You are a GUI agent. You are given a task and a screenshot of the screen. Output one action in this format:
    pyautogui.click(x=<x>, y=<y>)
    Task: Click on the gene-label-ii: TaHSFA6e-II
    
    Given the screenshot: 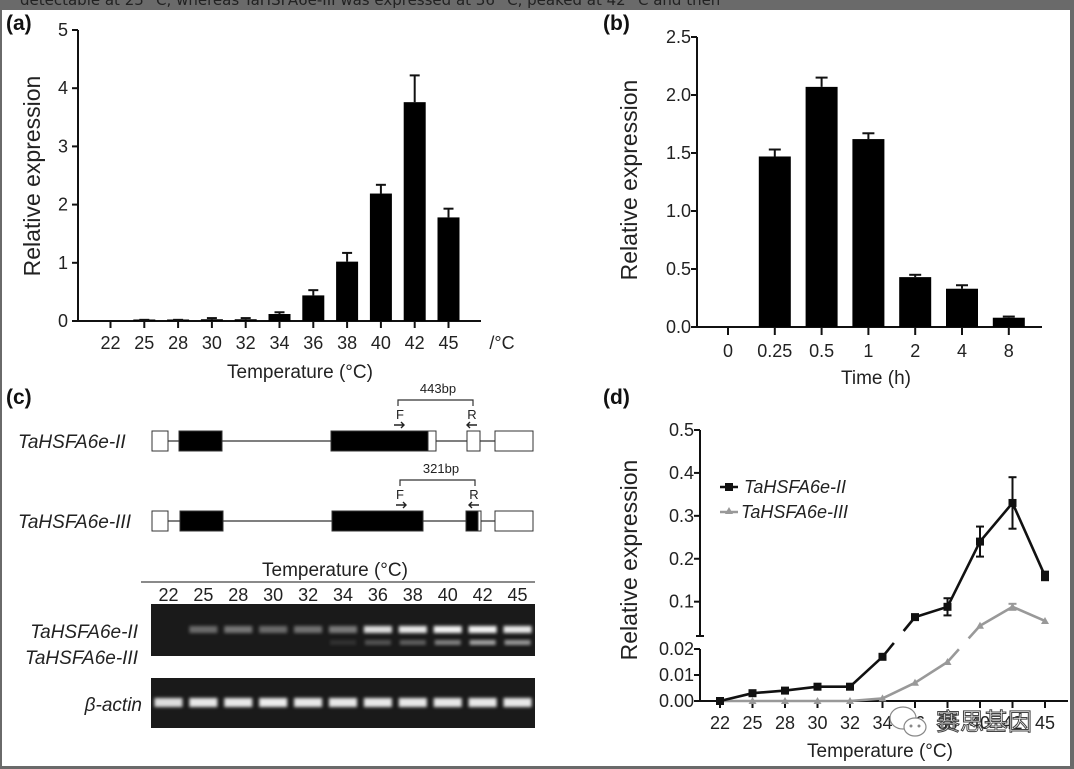 What is the action you would take?
    pyautogui.click(x=72, y=442)
    